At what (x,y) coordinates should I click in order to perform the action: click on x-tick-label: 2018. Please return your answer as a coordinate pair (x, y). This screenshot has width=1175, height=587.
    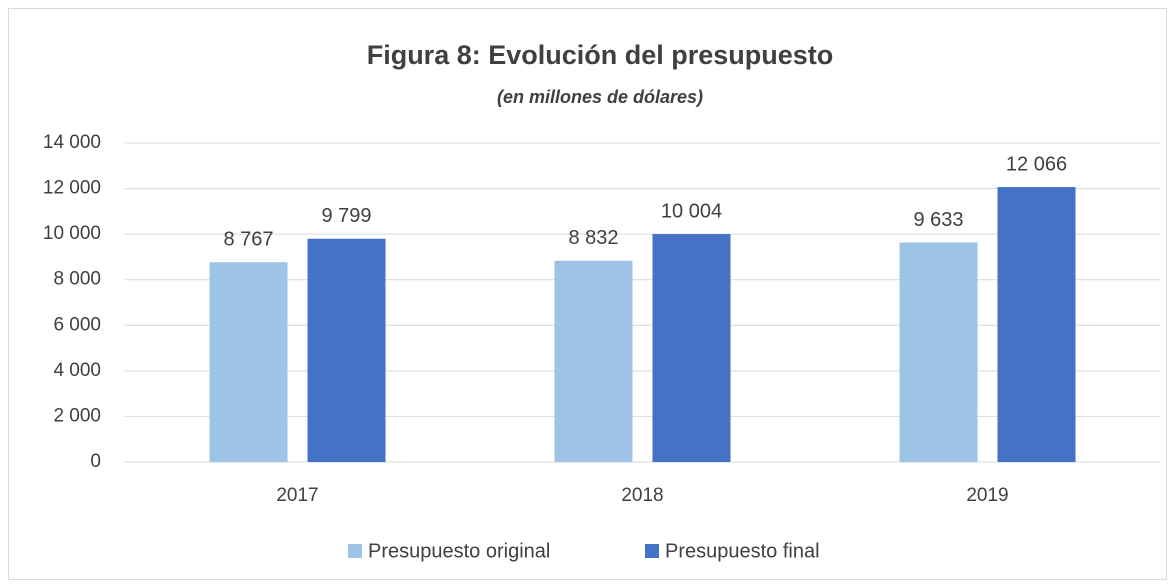
    Looking at the image, I should click on (642, 495).